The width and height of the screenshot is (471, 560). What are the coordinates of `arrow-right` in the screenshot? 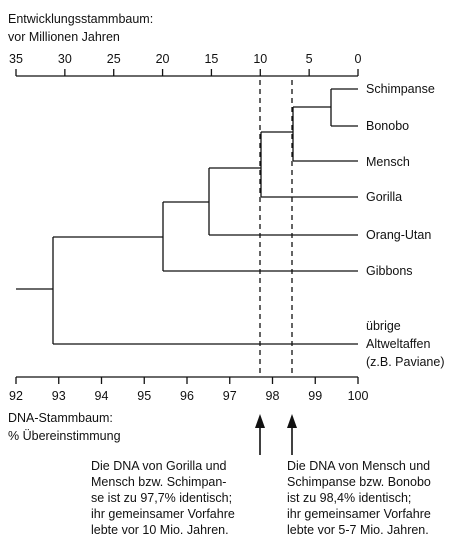 It's located at (292, 434).